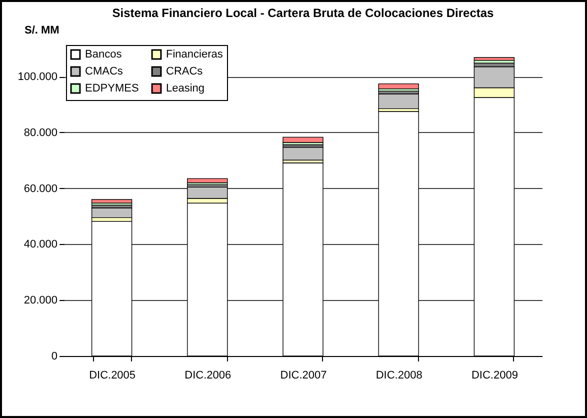 This screenshot has width=587, height=418. Describe the element at coordinates (103, 54) in the screenshot. I see `legend-label: Bancos` at that location.